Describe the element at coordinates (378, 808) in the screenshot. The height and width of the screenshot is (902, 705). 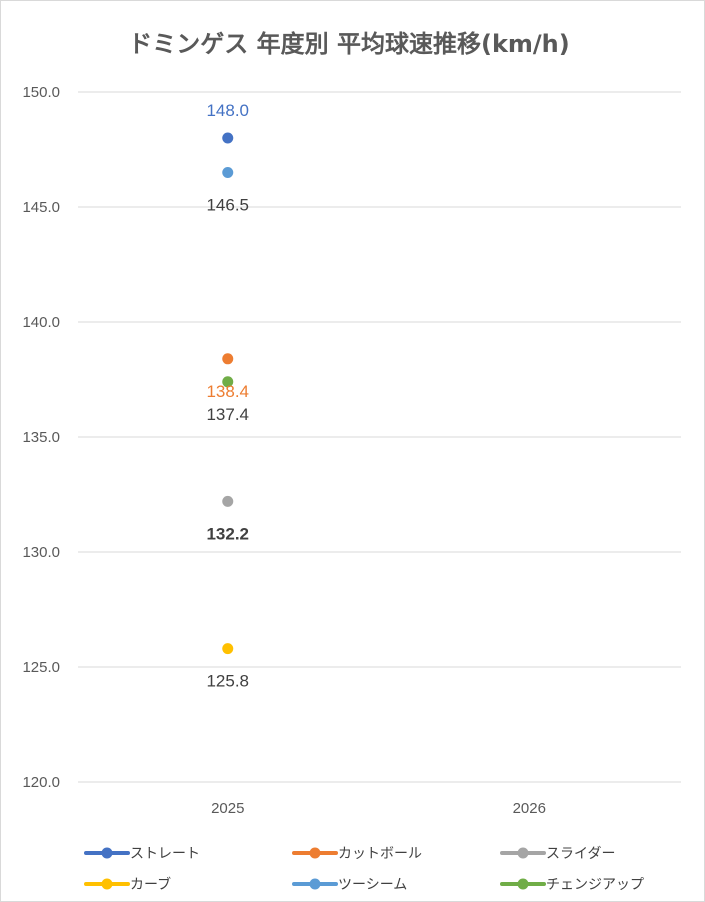
I see `x-axis-tick-labels: 2025 2026` at that location.